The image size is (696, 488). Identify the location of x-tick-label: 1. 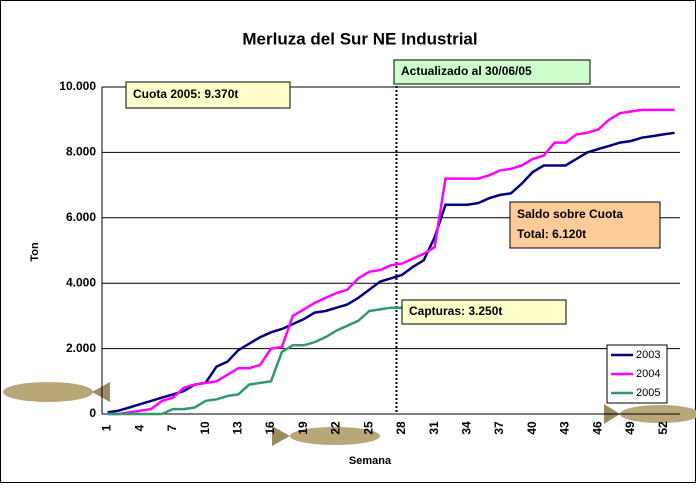
(107, 427).